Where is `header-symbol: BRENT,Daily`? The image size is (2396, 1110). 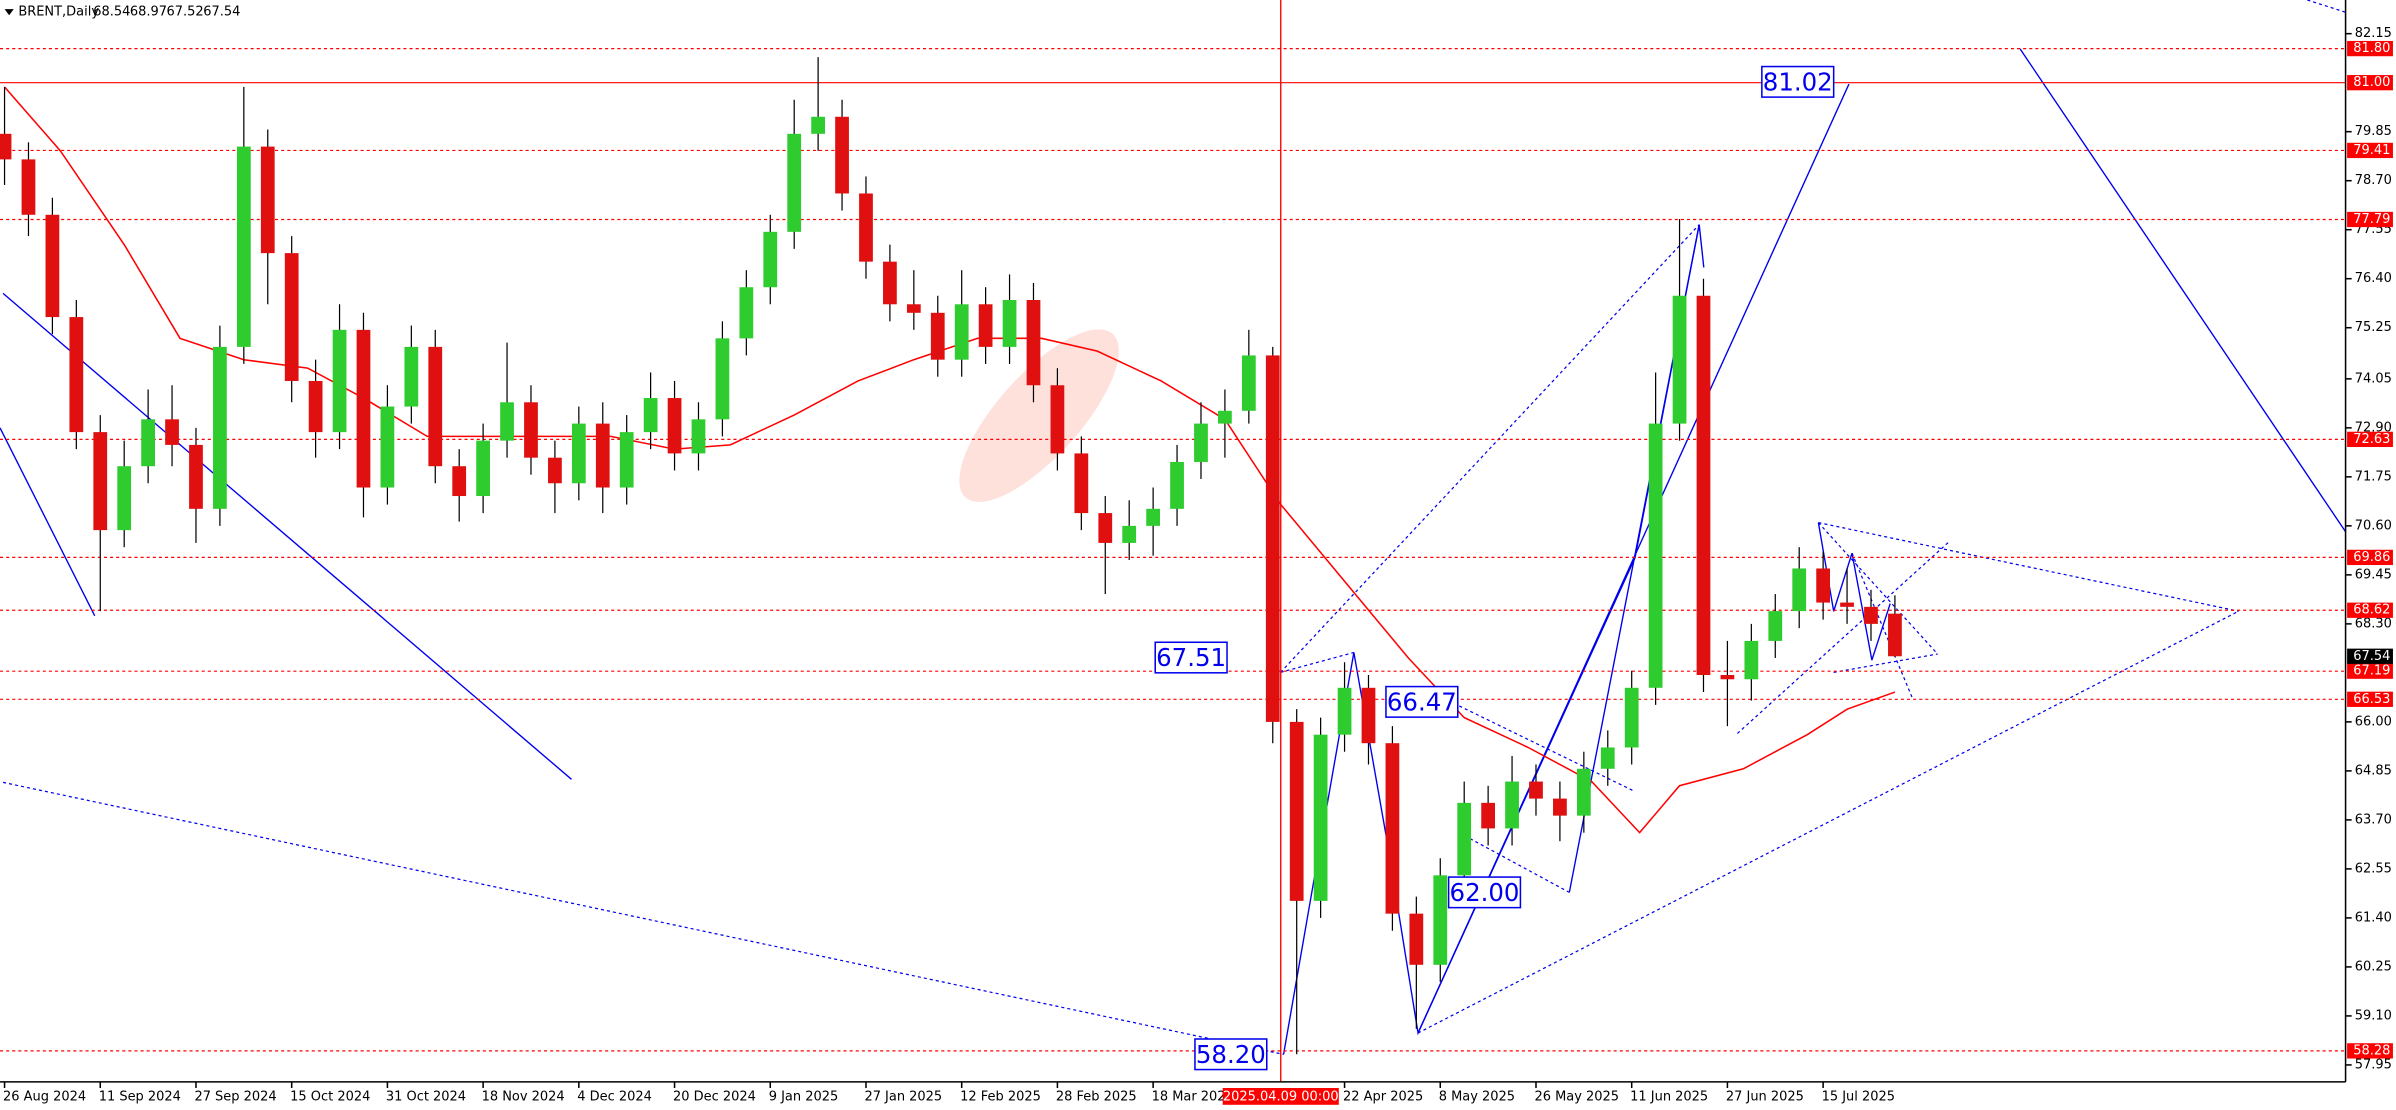
header-symbol: BRENT,Daily is located at coordinates (58, 12).